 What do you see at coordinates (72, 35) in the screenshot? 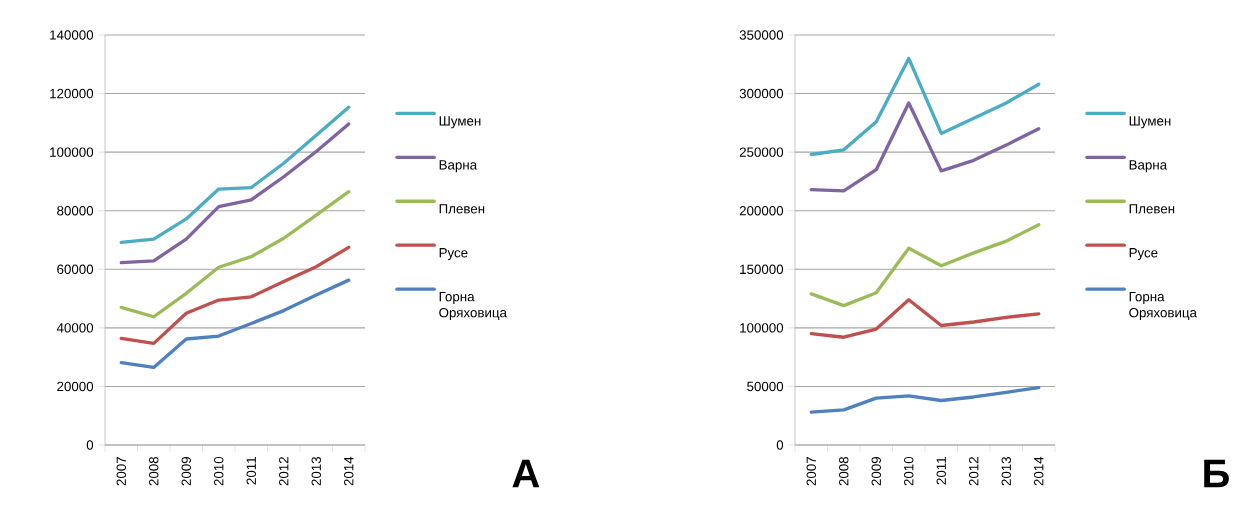
I see `y-tick-label: 140000` at bounding box center [72, 35].